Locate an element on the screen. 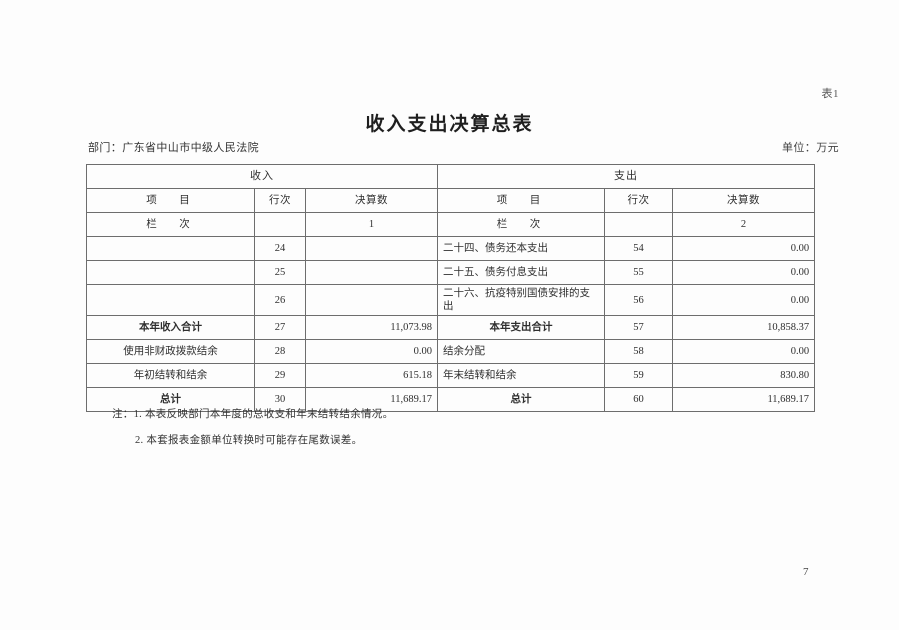 The image size is (899, 630). group-header-income: 收入 is located at coordinates (262, 176).